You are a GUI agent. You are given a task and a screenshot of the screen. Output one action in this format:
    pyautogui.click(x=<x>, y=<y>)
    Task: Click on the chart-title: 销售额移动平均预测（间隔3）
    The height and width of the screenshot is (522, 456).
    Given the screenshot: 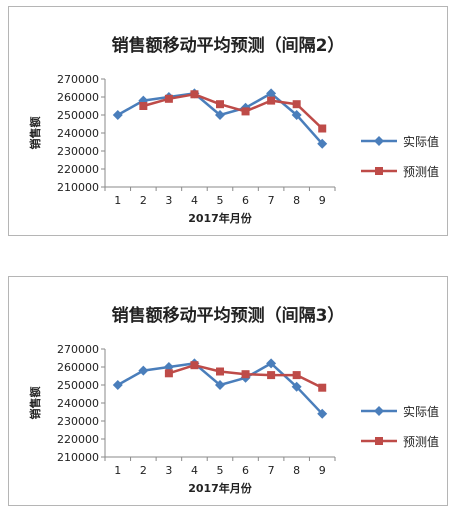 What is the action you would take?
    pyautogui.click(x=228, y=316)
    